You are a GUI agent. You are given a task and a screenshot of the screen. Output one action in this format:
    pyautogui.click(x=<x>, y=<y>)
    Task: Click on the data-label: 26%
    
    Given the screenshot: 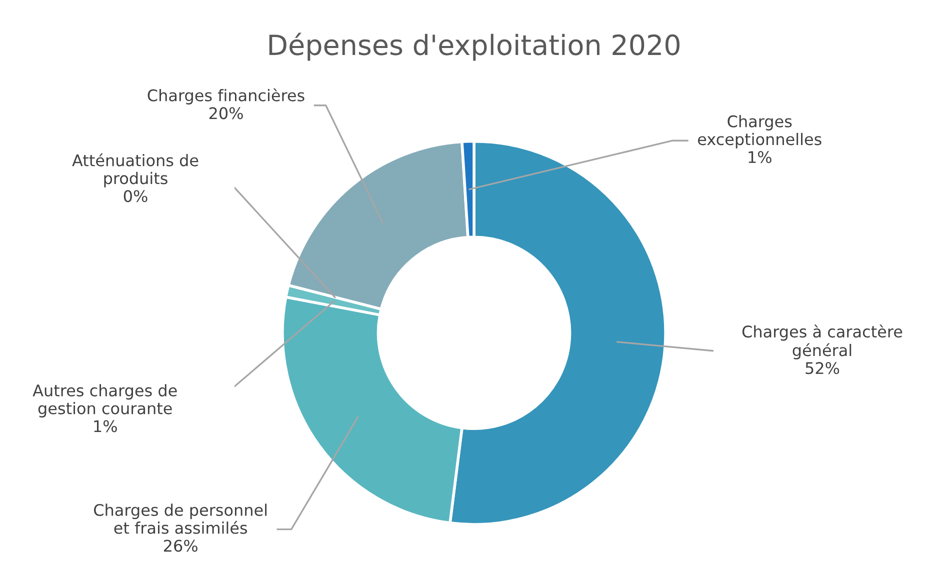 What is the action you would take?
    pyautogui.click(x=181, y=546)
    